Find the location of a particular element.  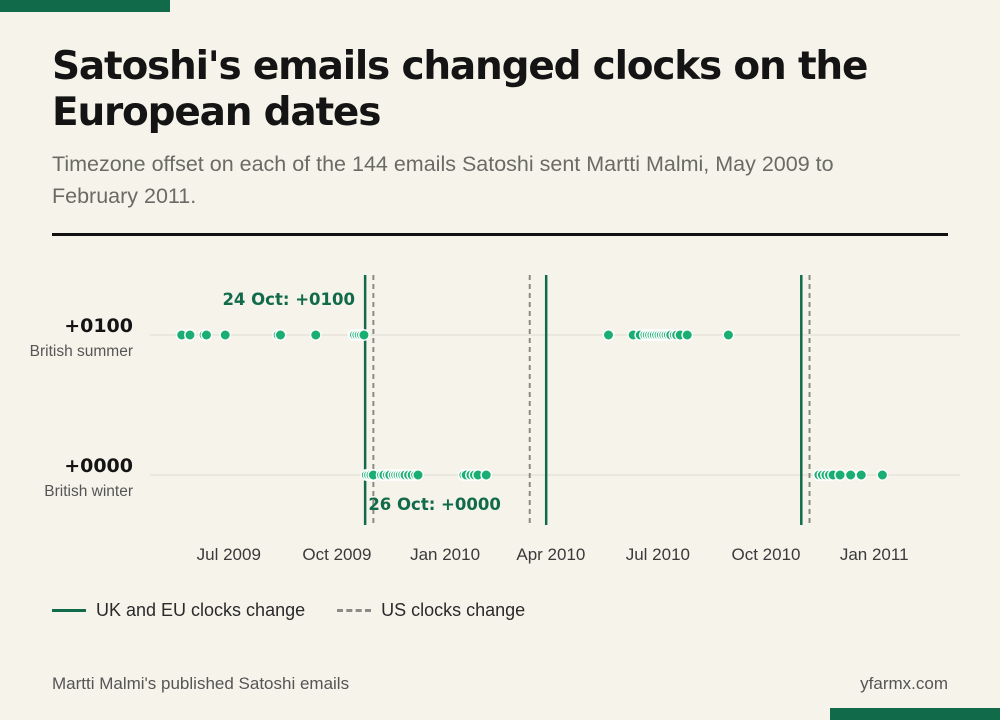

legend-eu: UK and EU clocks change is located at coordinates (178, 610).